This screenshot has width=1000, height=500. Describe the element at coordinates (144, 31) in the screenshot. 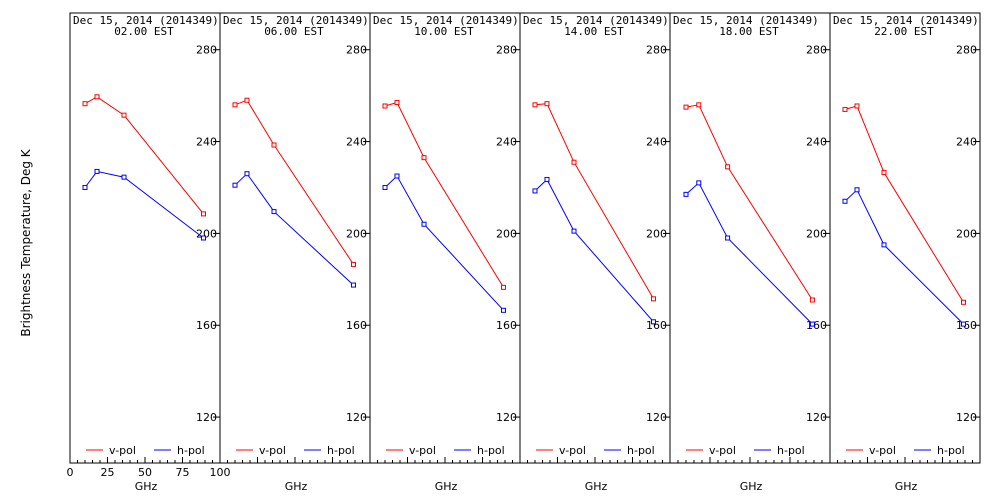

I see `panel-time-title: 02.00 EST` at that location.